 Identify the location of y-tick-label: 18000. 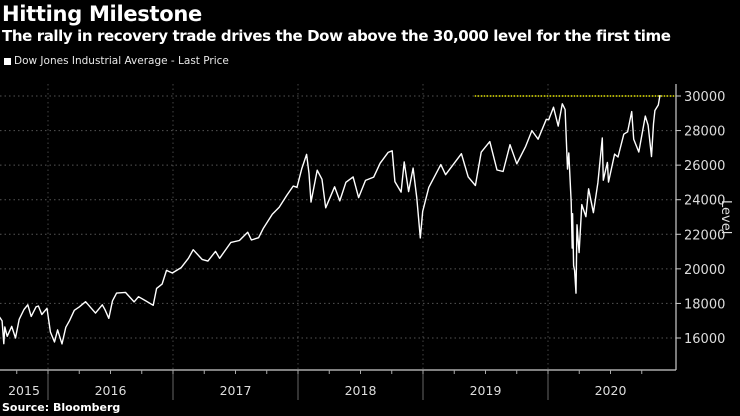
(704, 304).